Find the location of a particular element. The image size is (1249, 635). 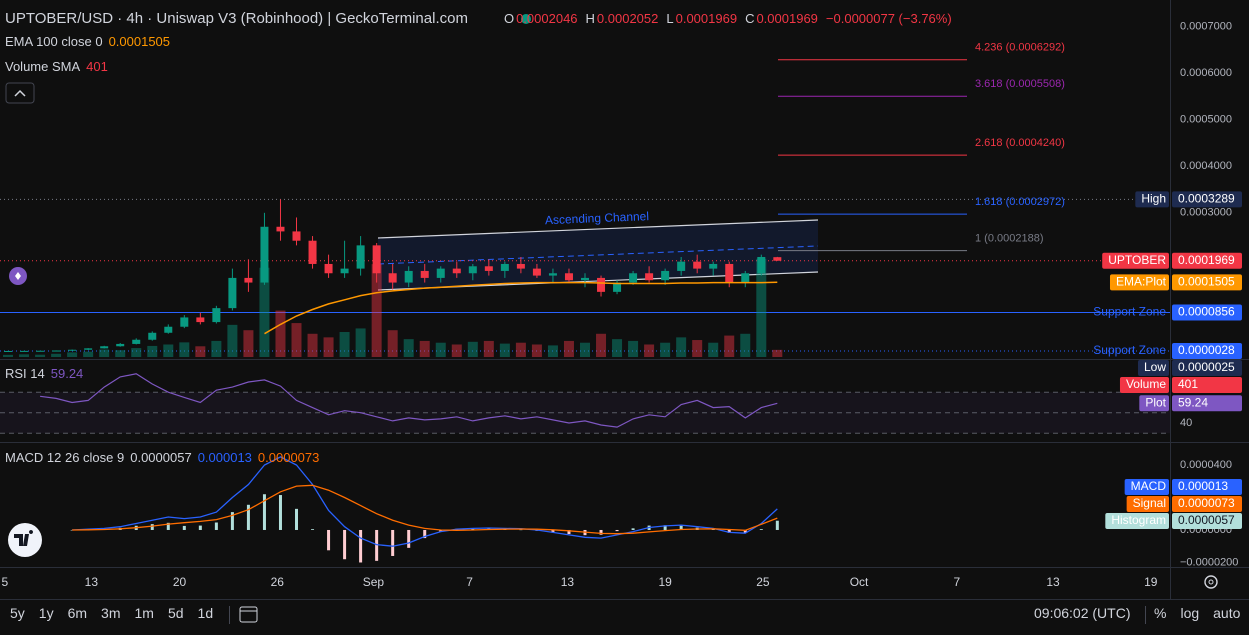

range-button: 3m is located at coordinates (111, 613).